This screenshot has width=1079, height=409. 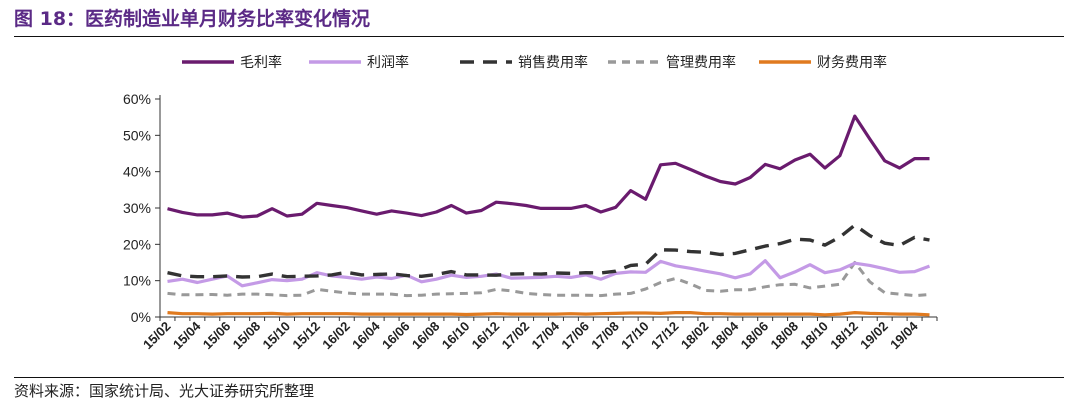 What do you see at coordinates (665, 336) in the screenshot?
I see `x-tick-label: 17/12` at bounding box center [665, 336].